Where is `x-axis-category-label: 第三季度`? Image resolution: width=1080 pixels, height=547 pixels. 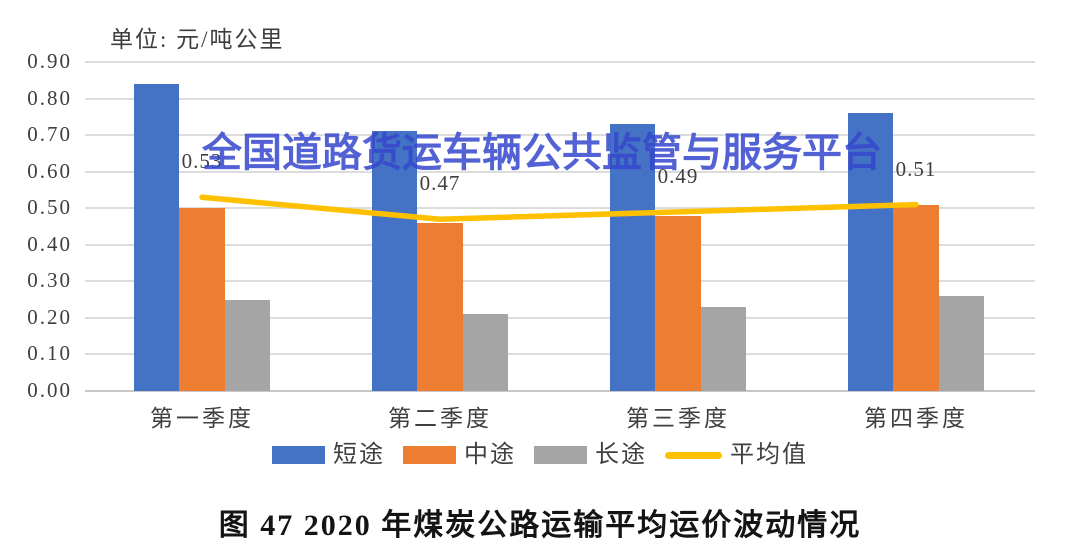 x-axis-category-label: 第三季度 is located at coordinates (678, 418).